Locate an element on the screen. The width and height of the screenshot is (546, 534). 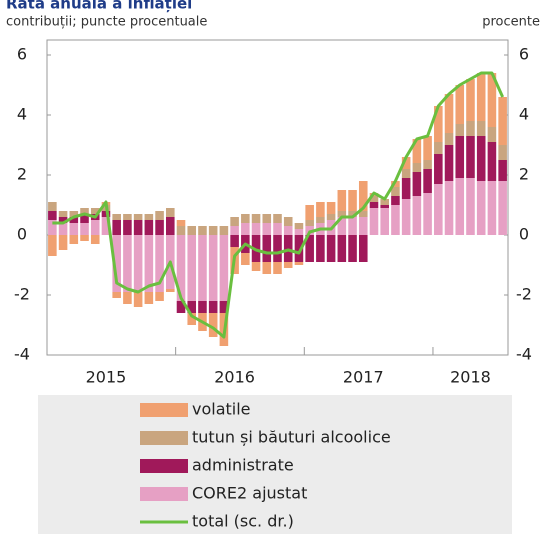
y-tick-label: 4 is located at coordinates (22, 114).